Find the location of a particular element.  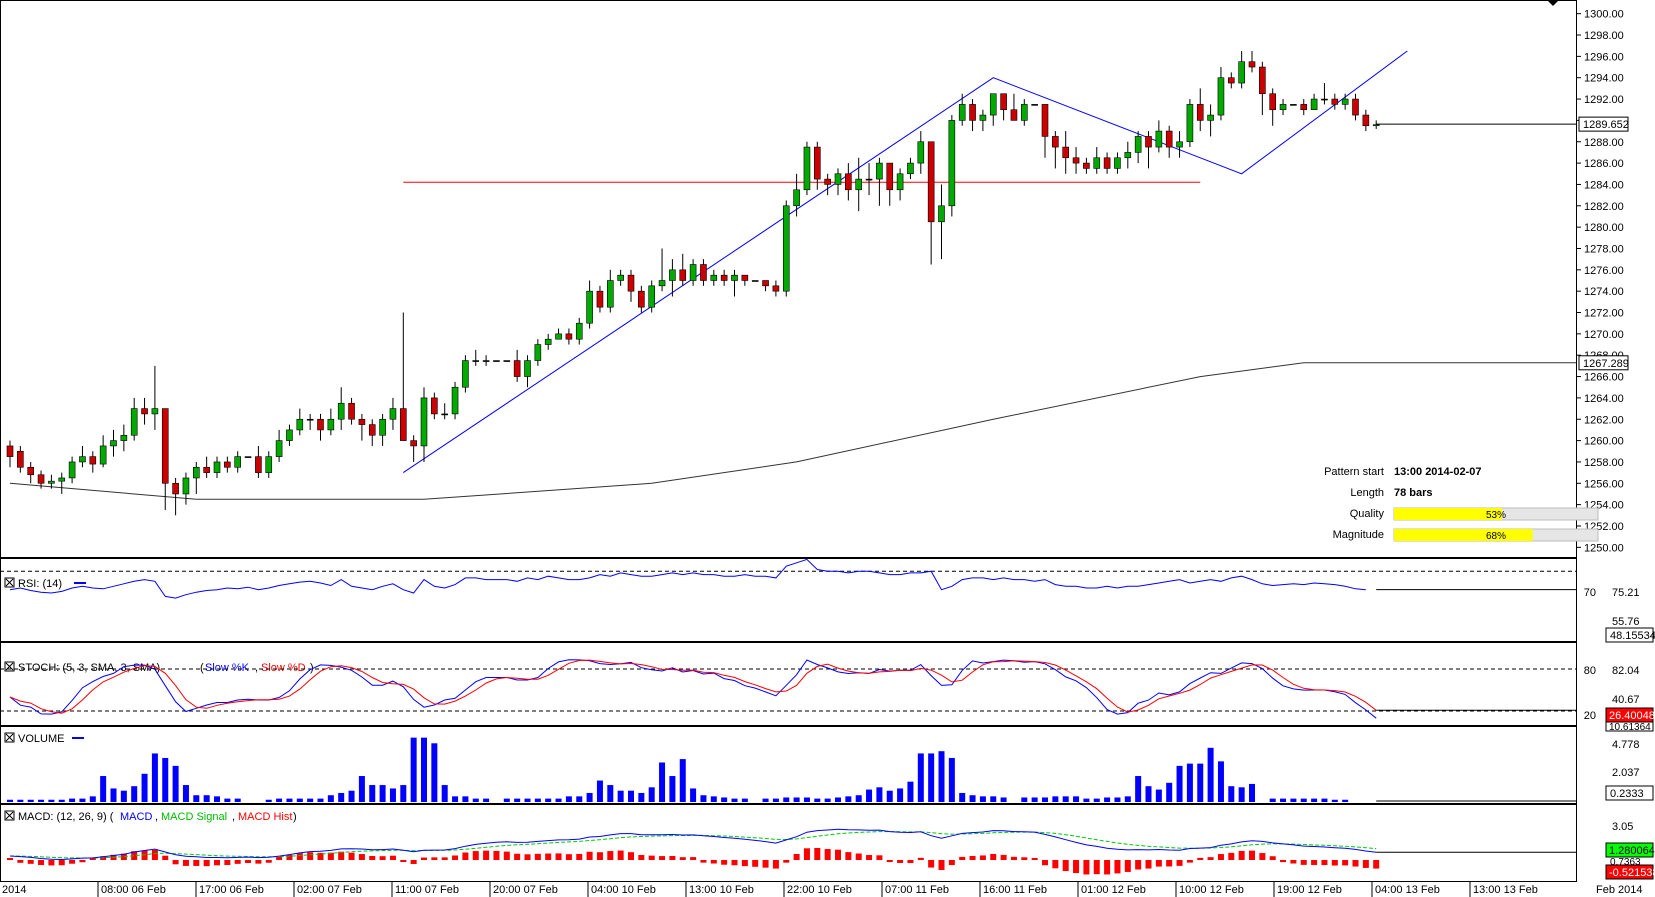

time-tick-label: 13:00 10 Feb is located at coordinates (721, 890).